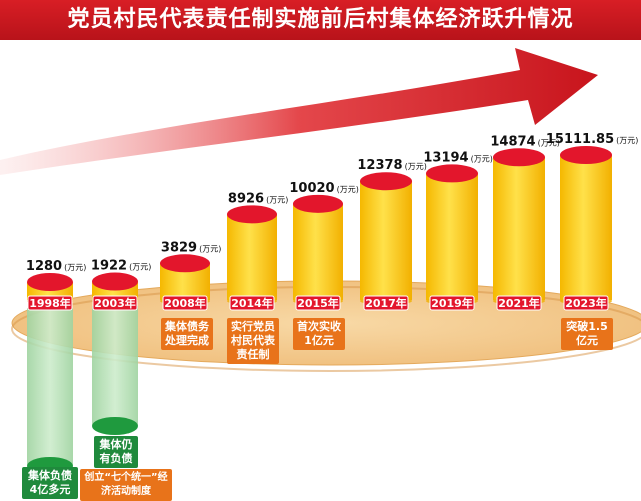 This screenshot has width=641, height=501. What do you see at coordinates (50, 387) in the screenshot?
I see `debt-bar-1998年` at bounding box center [50, 387].